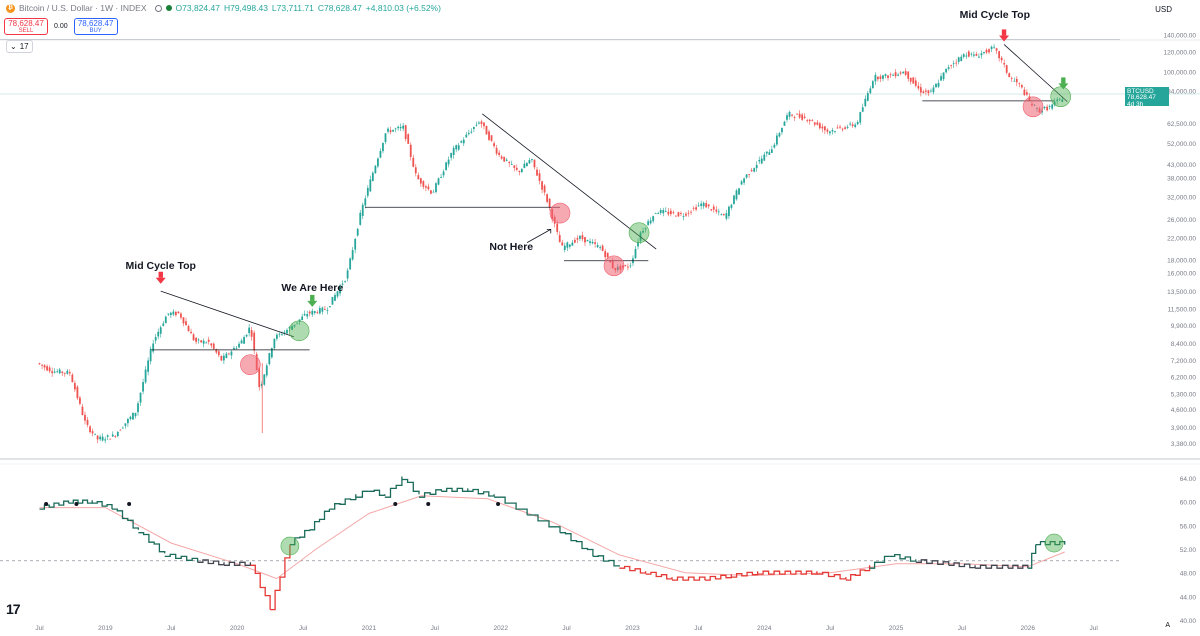  Describe the element at coordinates (1188, 526) in the screenshot. I see `osc-axis-label: 56.00` at that location.